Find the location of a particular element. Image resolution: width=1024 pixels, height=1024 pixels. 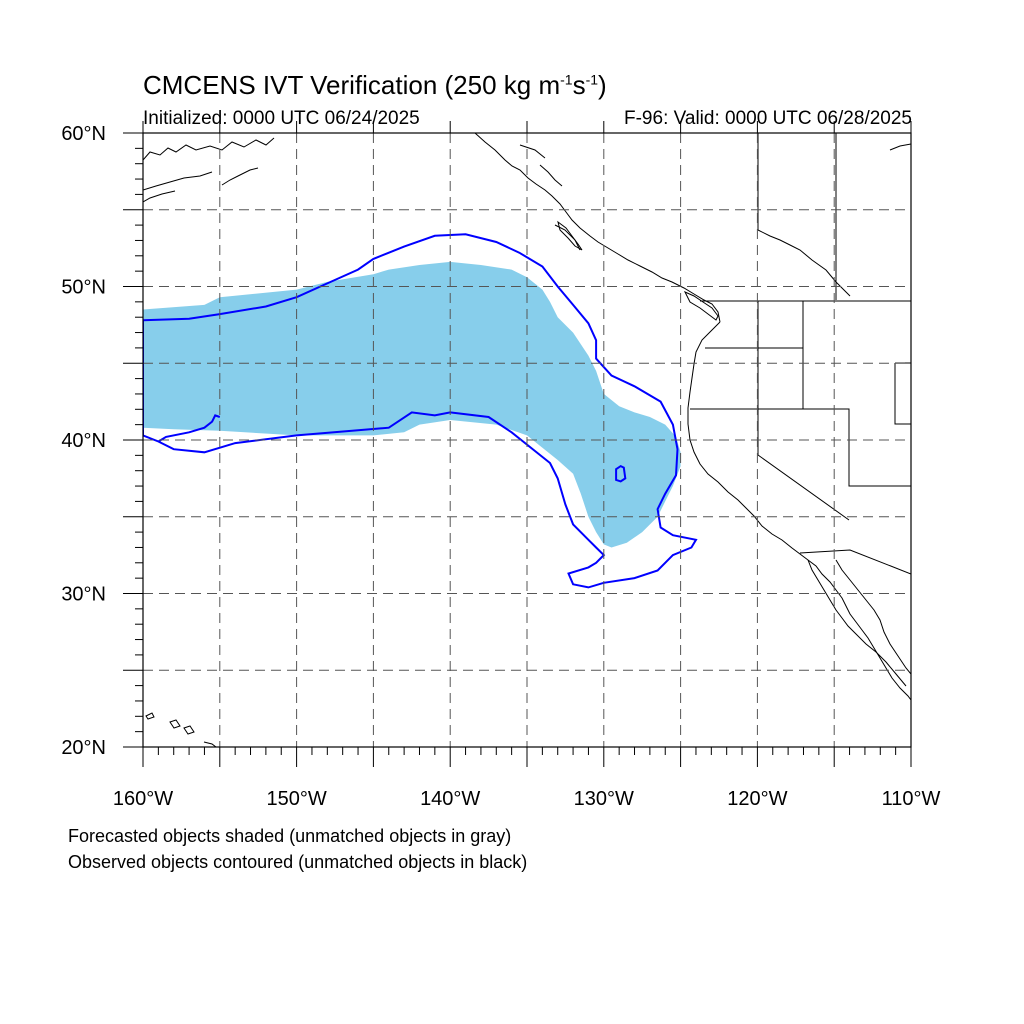

forecast-layer is located at coordinates (412, 404).